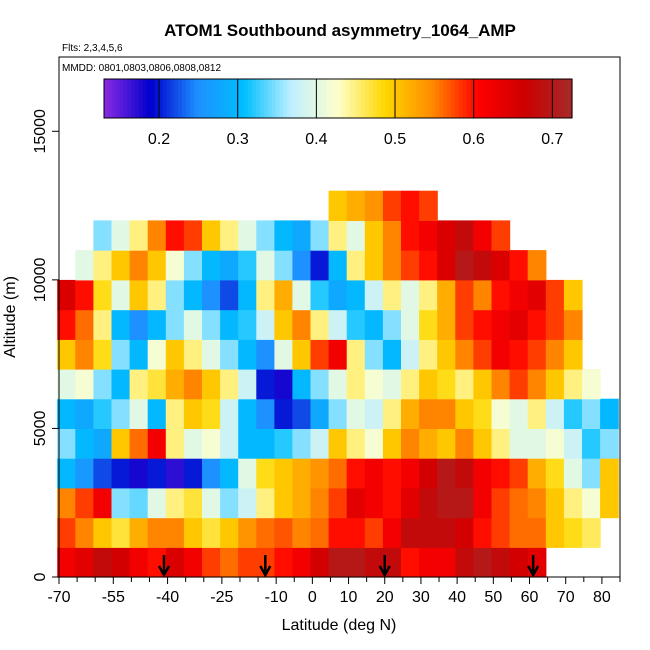 Image resolution: width=650 pixels, height=650 pixels. What do you see at coordinates (552, 139) in the screenshot?
I see `colorbar-tick-label: 0.7` at bounding box center [552, 139].